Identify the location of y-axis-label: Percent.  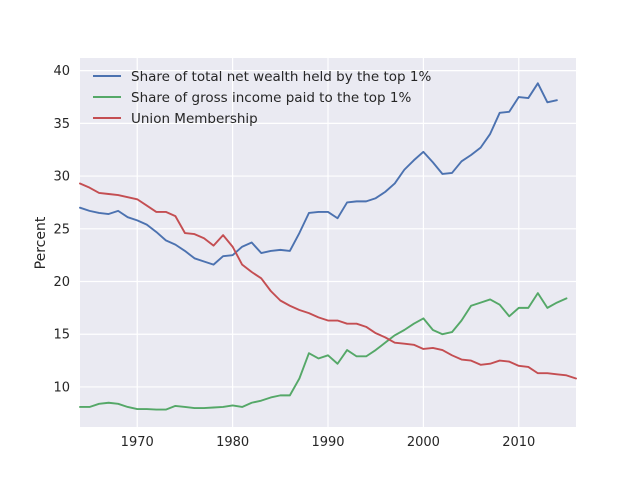
(41, 242).